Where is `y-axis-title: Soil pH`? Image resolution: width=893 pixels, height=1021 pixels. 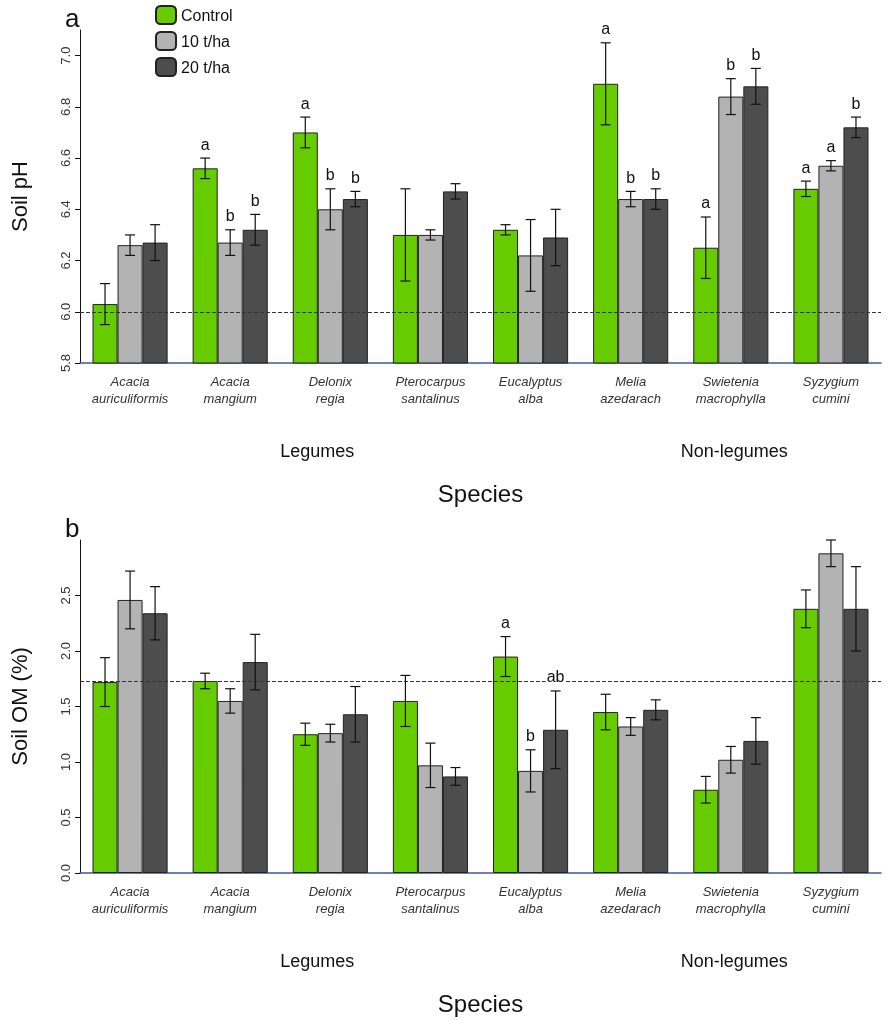
y-axis-title: Soil pH is located at coordinates (19, 196).